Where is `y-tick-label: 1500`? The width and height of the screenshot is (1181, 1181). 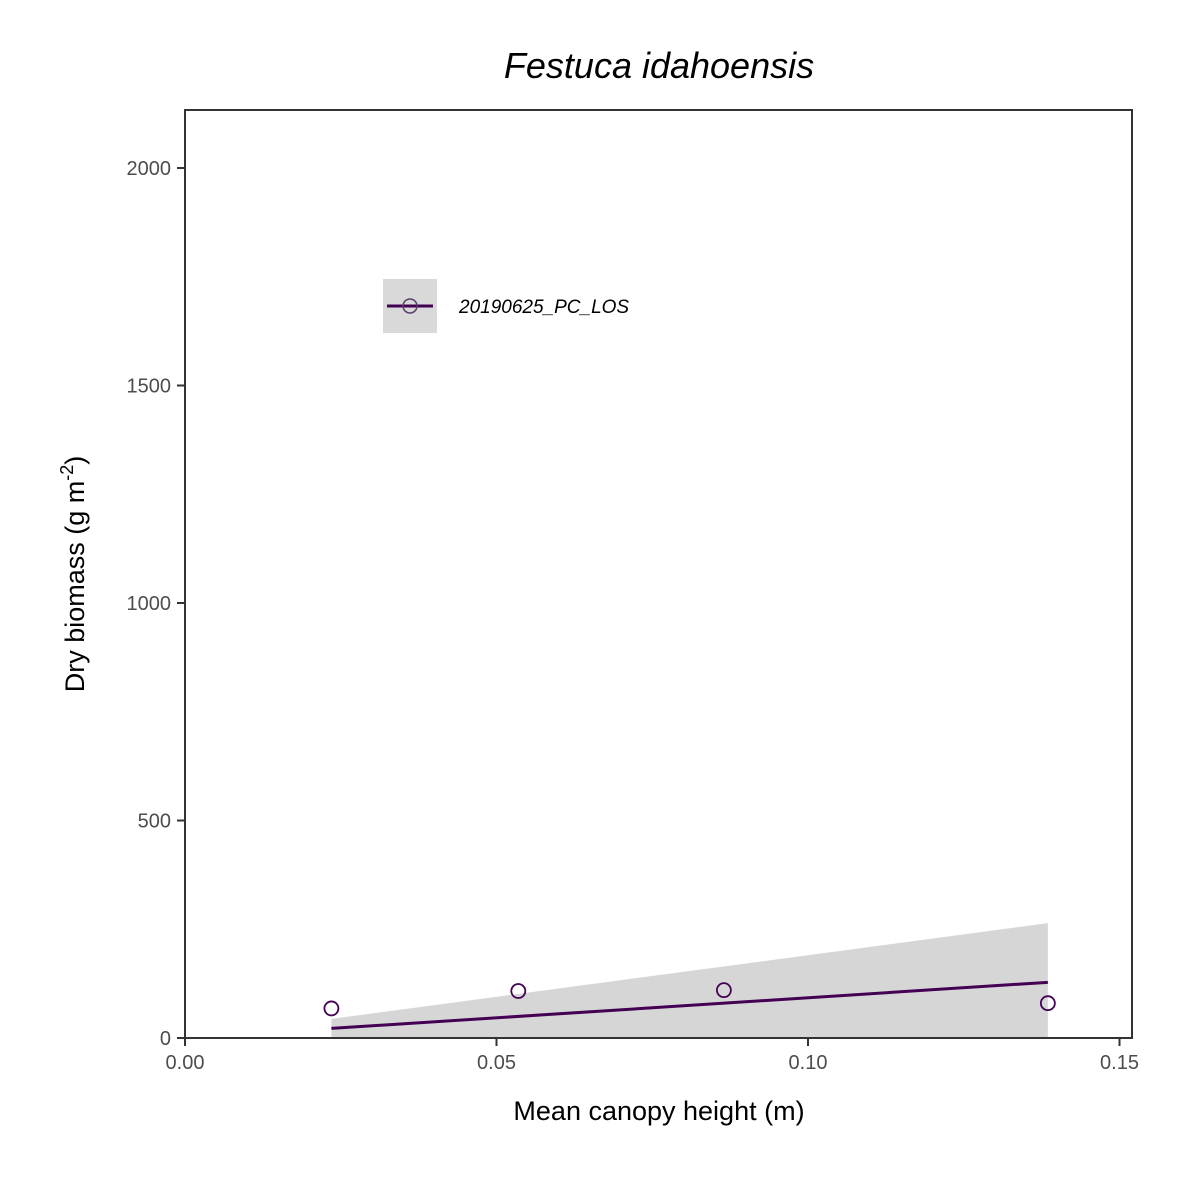
y-tick-label: 1500 is located at coordinates (149, 387).